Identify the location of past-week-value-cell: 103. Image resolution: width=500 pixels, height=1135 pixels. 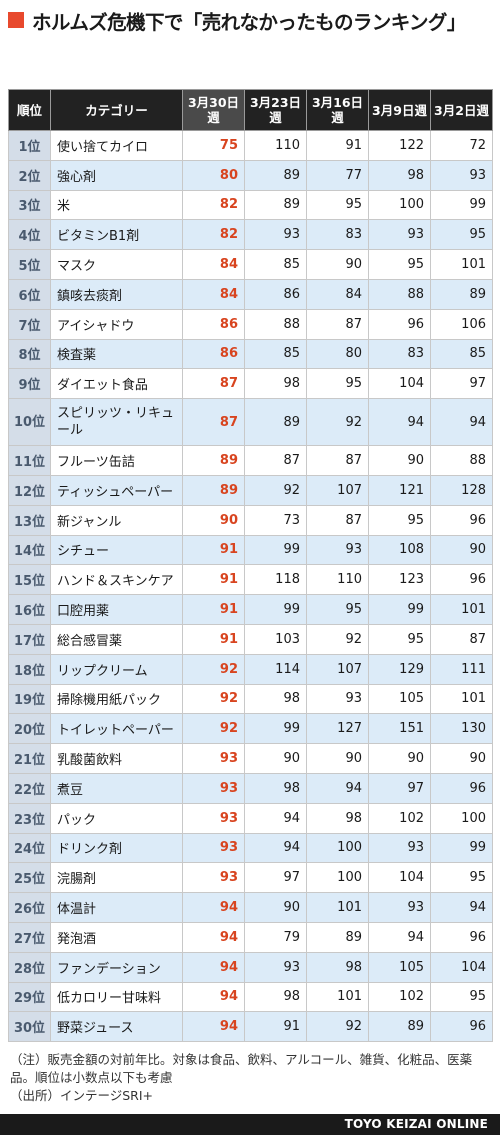
(275, 639).